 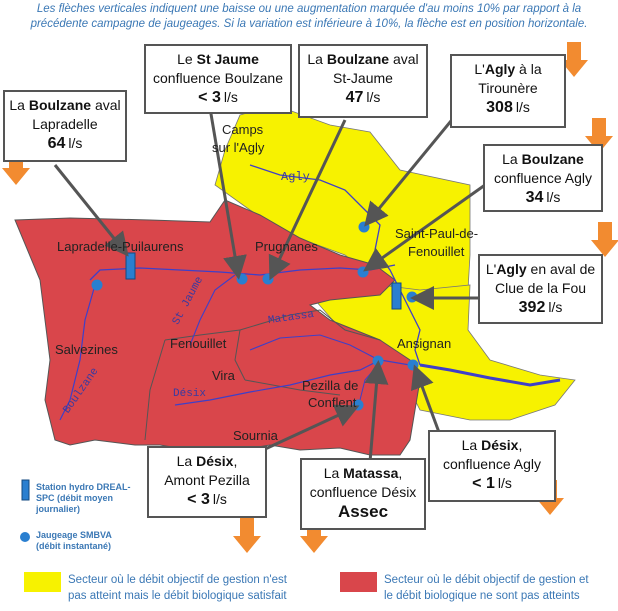 I want to click on place-lapradelle-puilaurens: Lapradelle-Puilaurens, so click(x=120, y=246).